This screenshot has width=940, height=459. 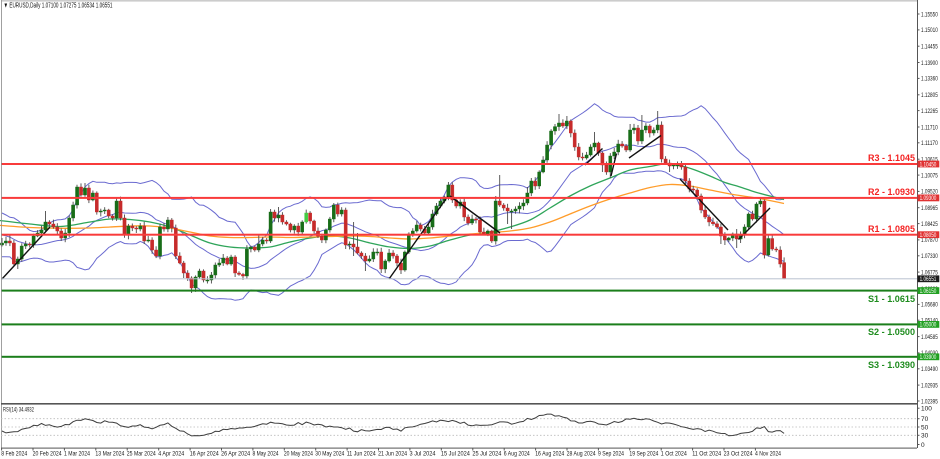 I want to click on svg-text: 0, so click(x=923, y=445).